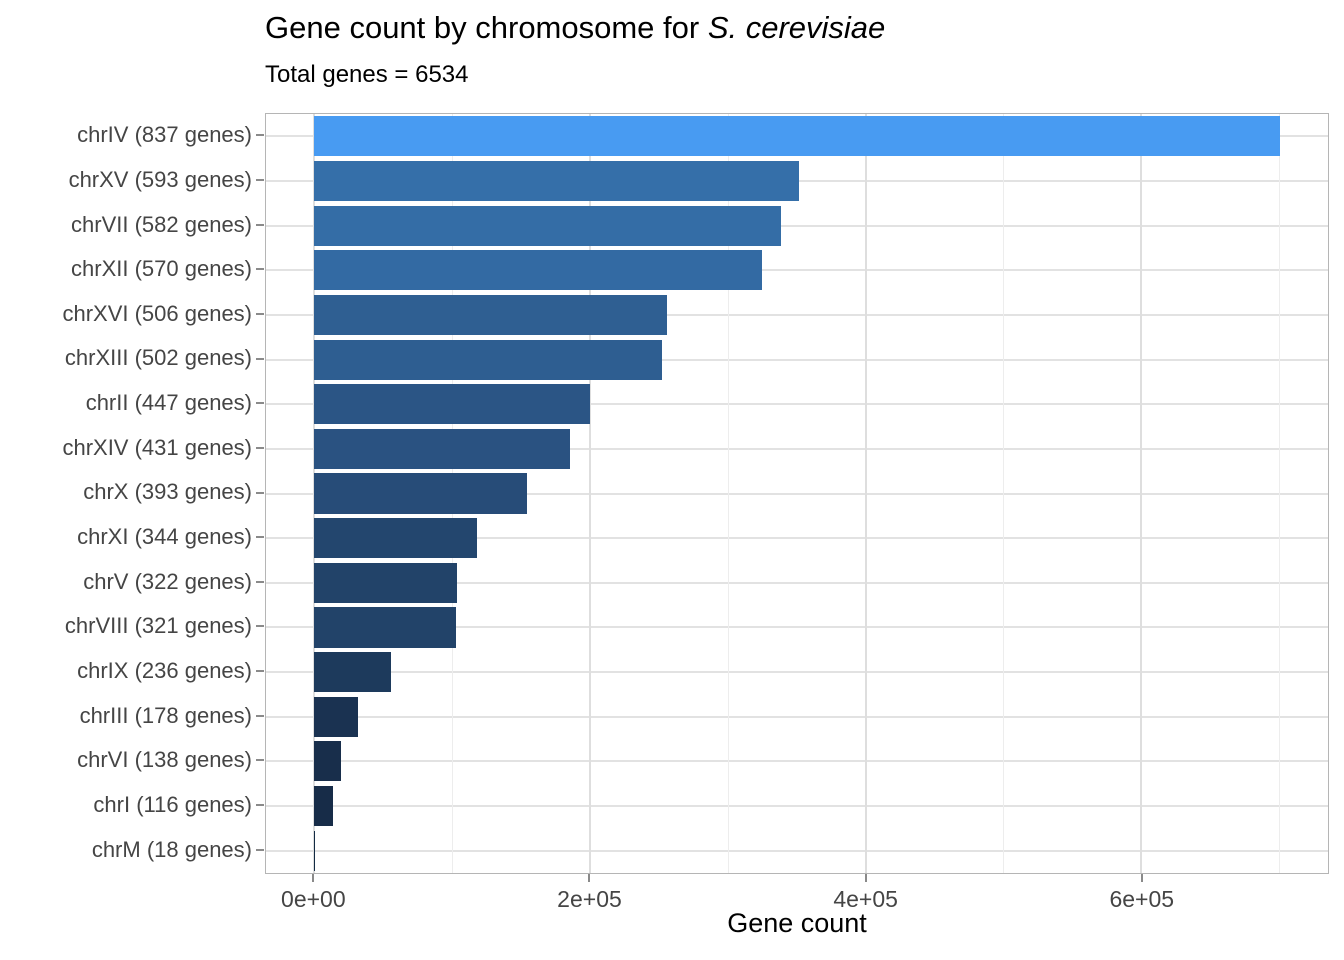 The height and width of the screenshot is (960, 1344). I want to click on bar-chrXI, so click(396, 538).